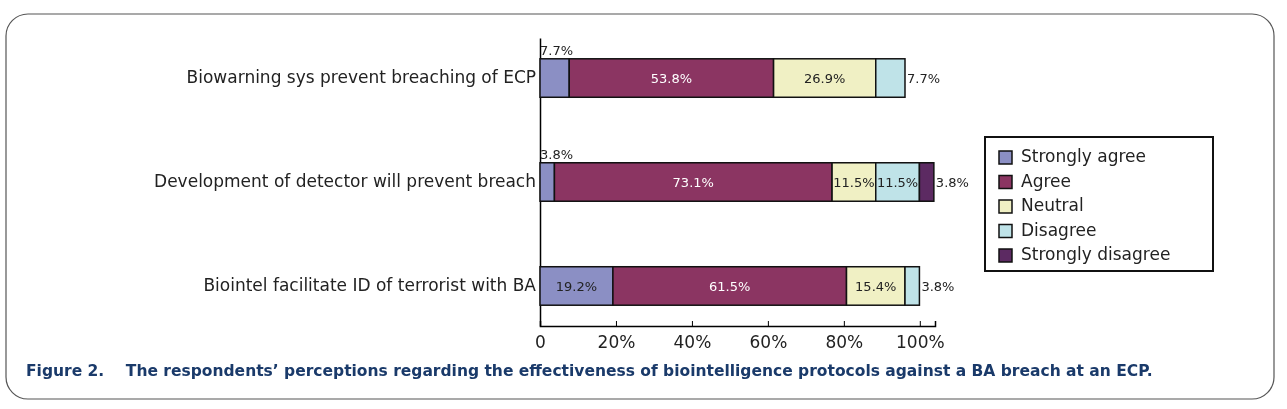  I want to click on data-label: 73.1%, so click(693, 182).